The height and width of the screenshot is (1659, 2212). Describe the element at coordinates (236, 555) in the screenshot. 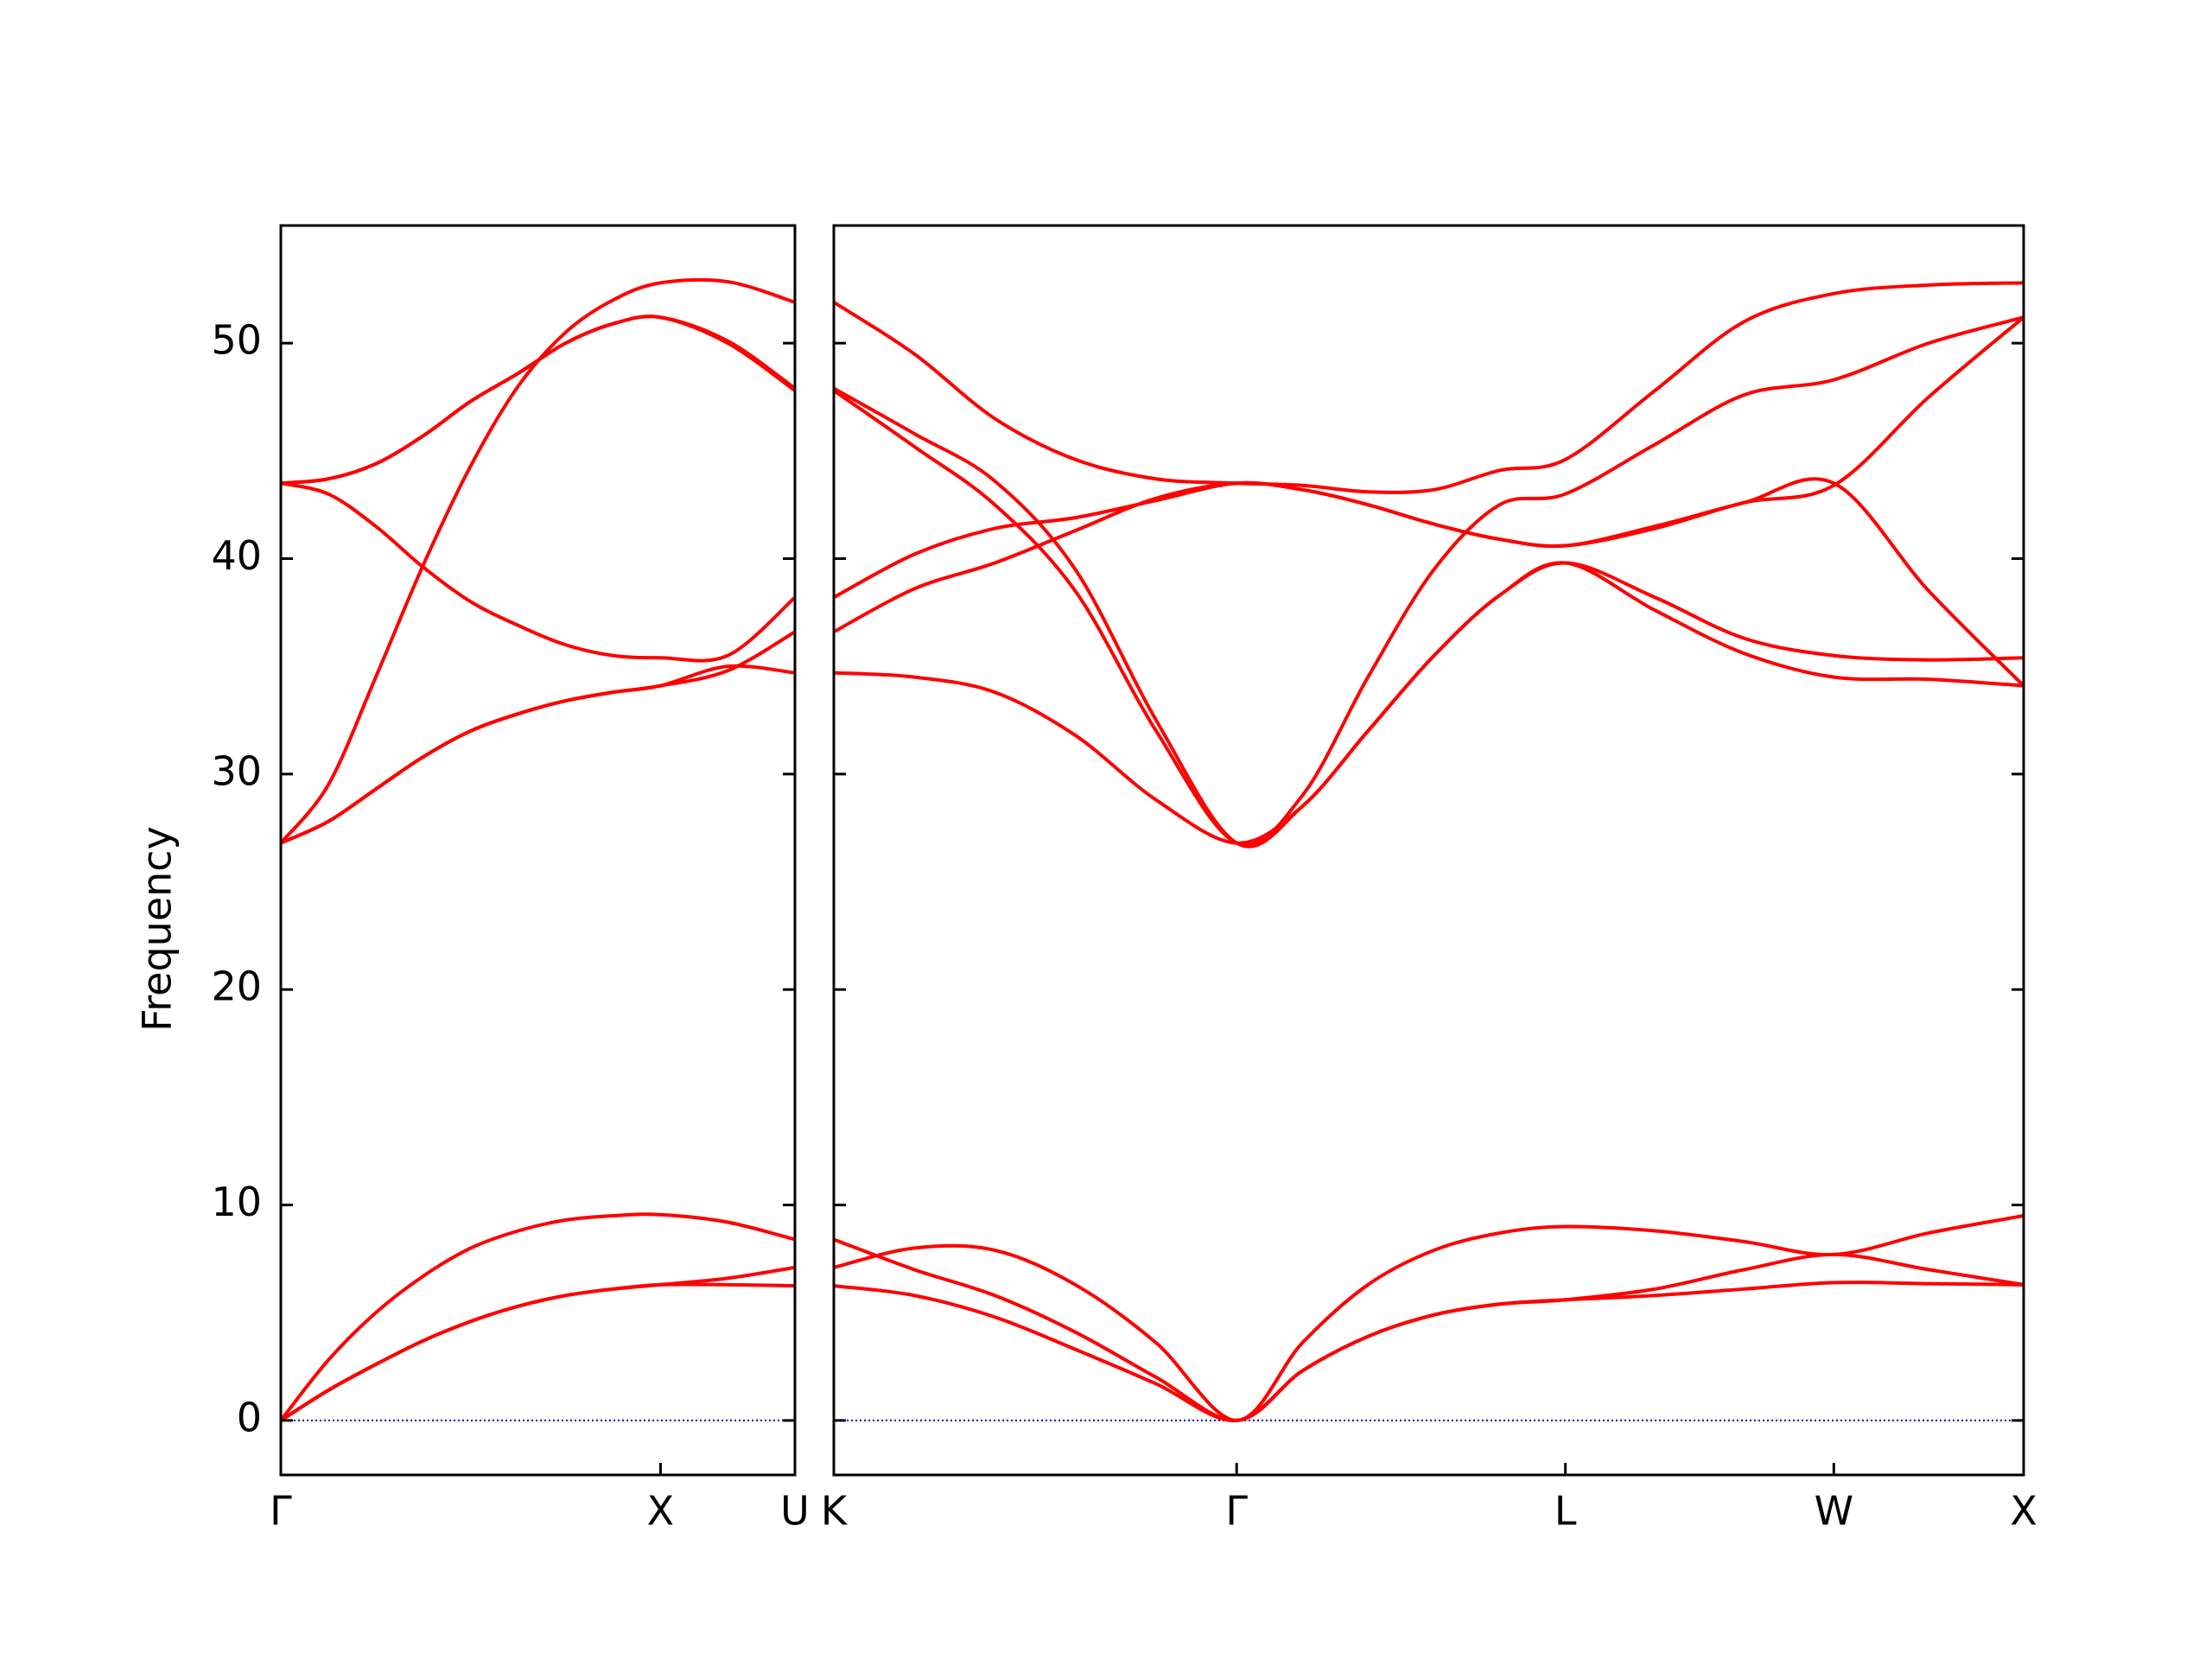

I see `y-tick-label: 40` at that location.